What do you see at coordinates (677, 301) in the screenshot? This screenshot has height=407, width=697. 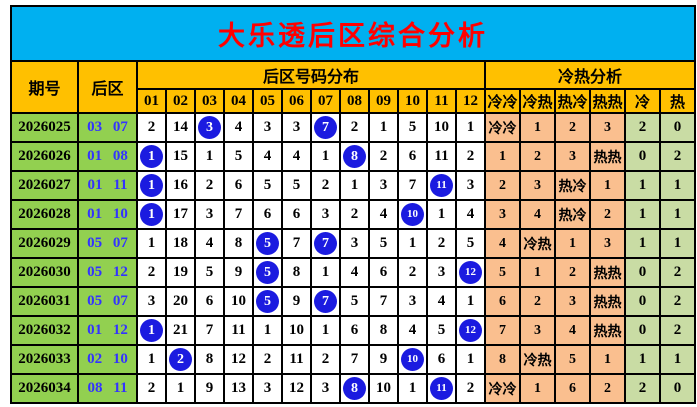 I see `hot-count-cell: 2` at bounding box center [677, 301].